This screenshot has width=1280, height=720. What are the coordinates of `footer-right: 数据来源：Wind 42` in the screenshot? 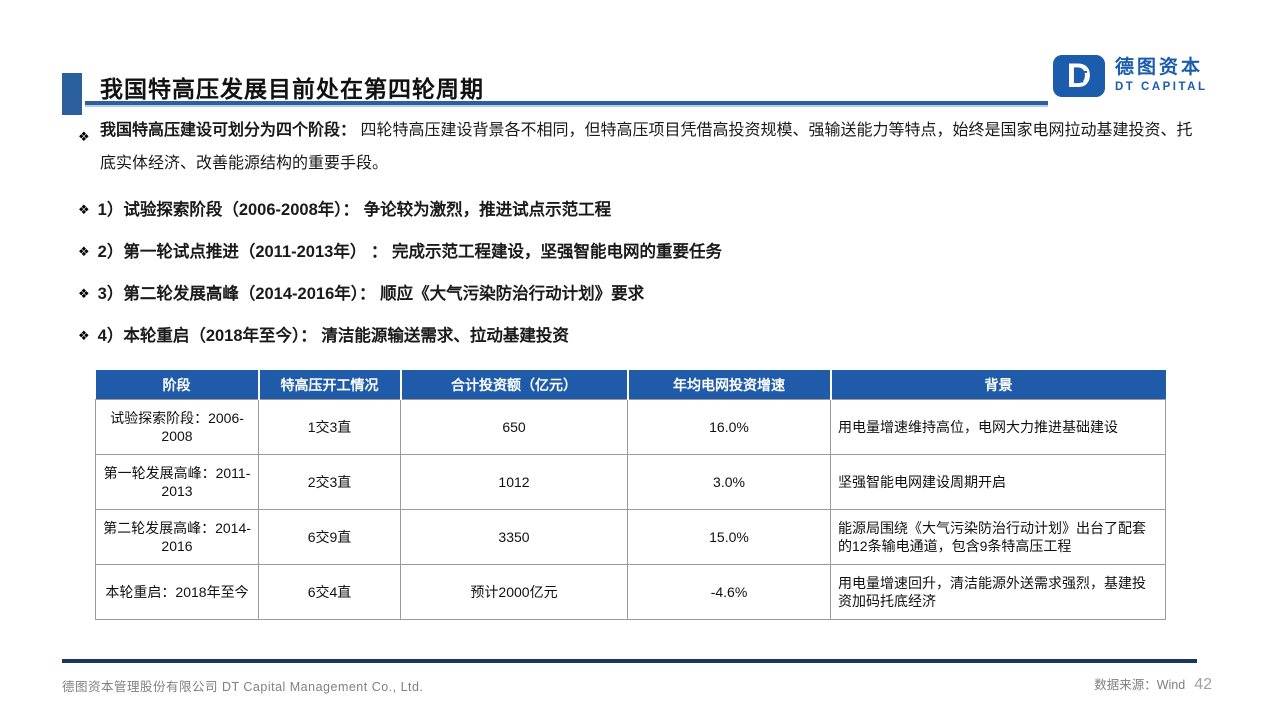 It's located at (1153, 684).